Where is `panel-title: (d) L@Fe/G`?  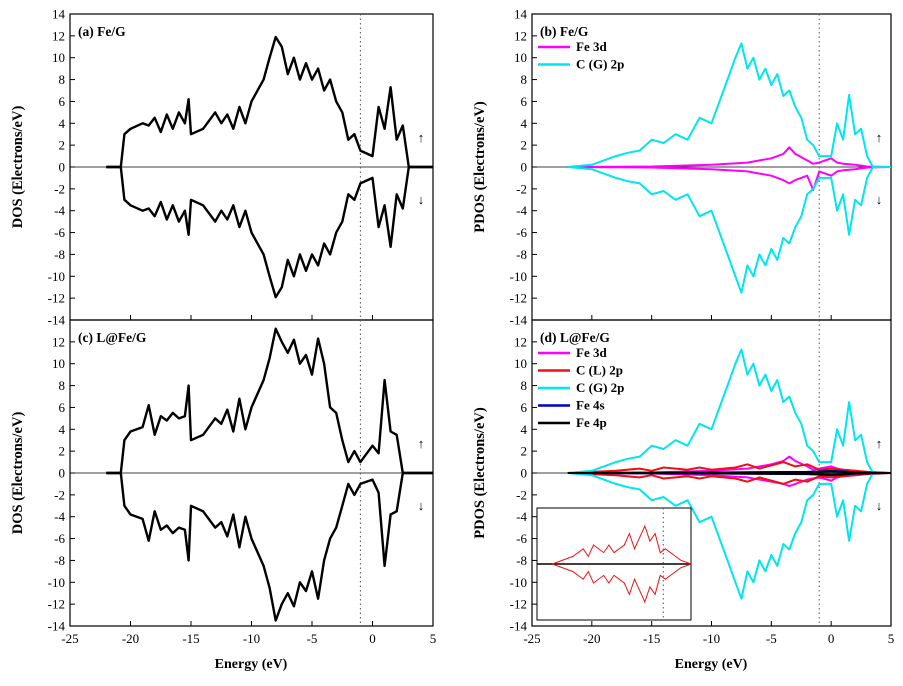 panel-title: (d) L@Fe/G is located at coordinates (575, 337).